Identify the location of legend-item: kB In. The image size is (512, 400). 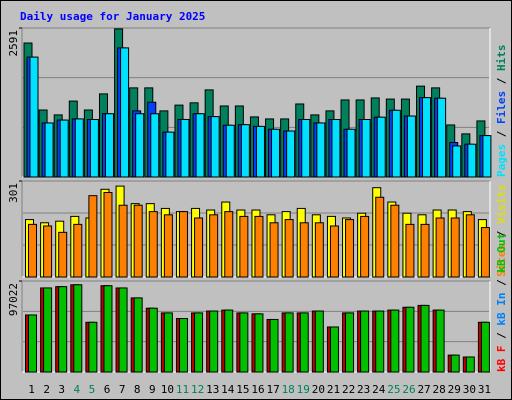
(501, 309).